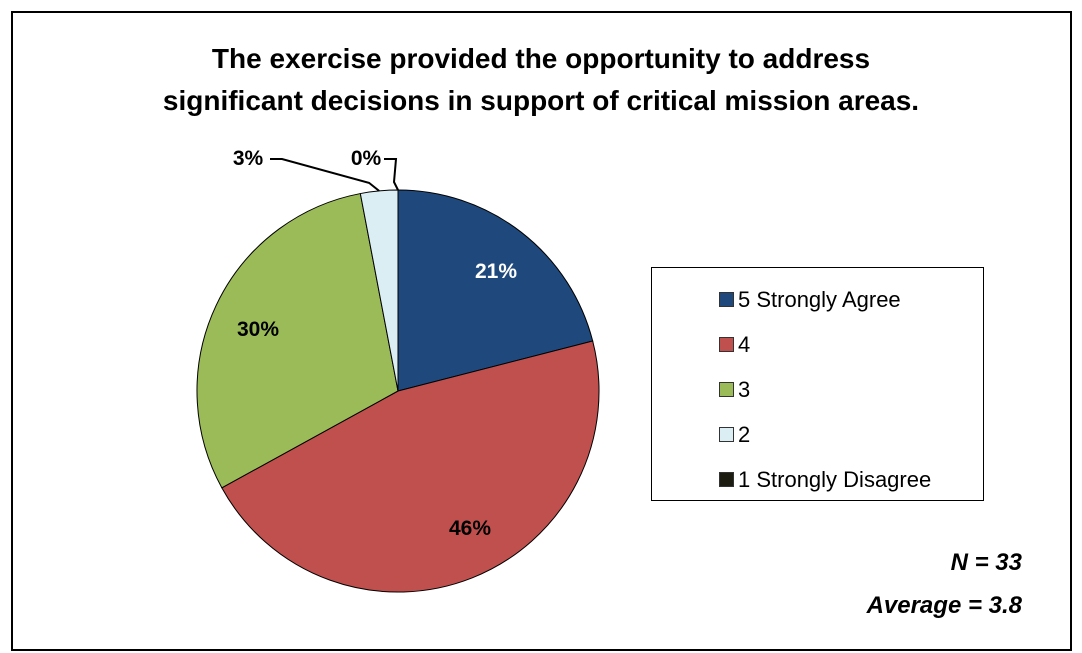  I want to click on legend-item-1: 1 Strongly Disagree, so click(817, 479).